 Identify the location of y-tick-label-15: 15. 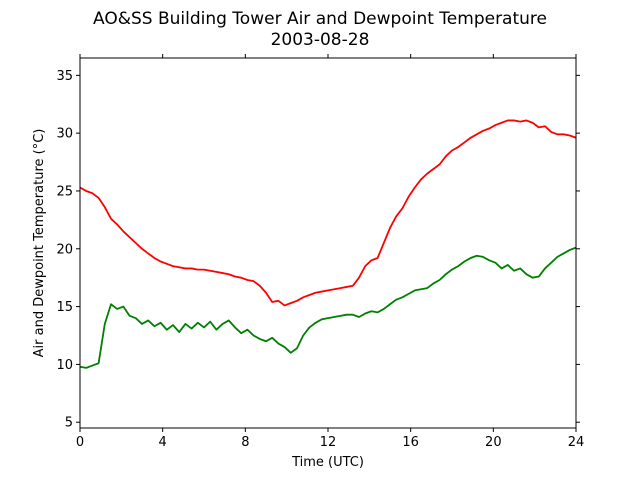
(64, 307).